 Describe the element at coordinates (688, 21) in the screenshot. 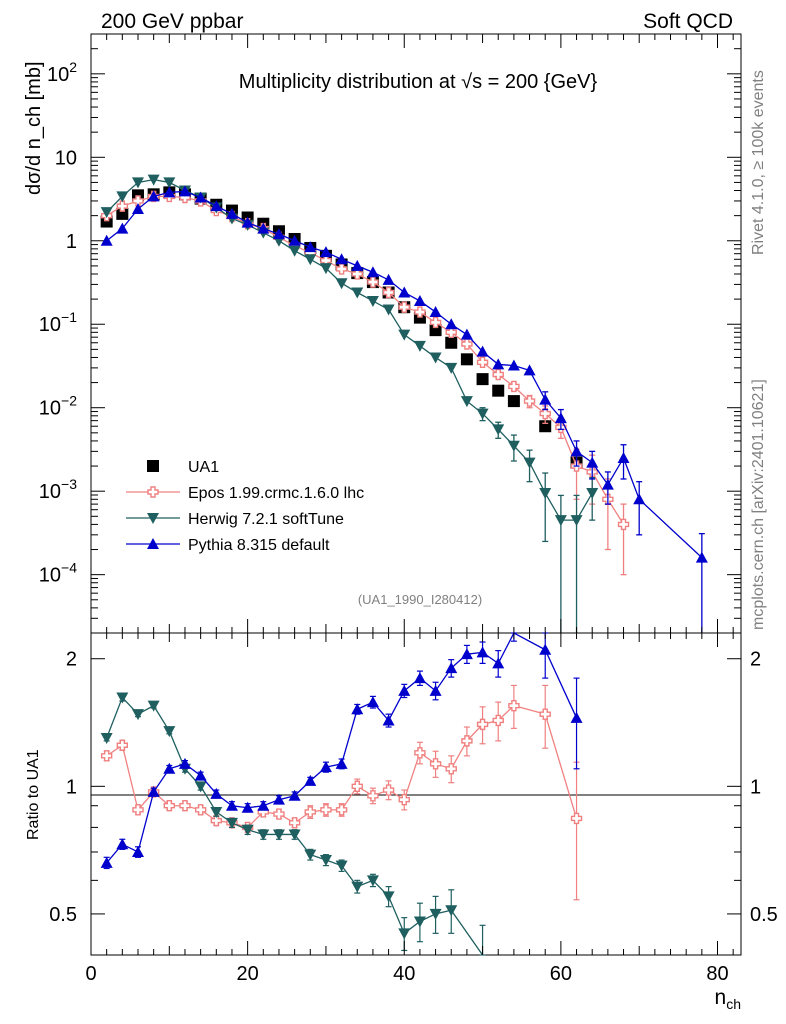

I see `header-right: Soft QCD` at that location.